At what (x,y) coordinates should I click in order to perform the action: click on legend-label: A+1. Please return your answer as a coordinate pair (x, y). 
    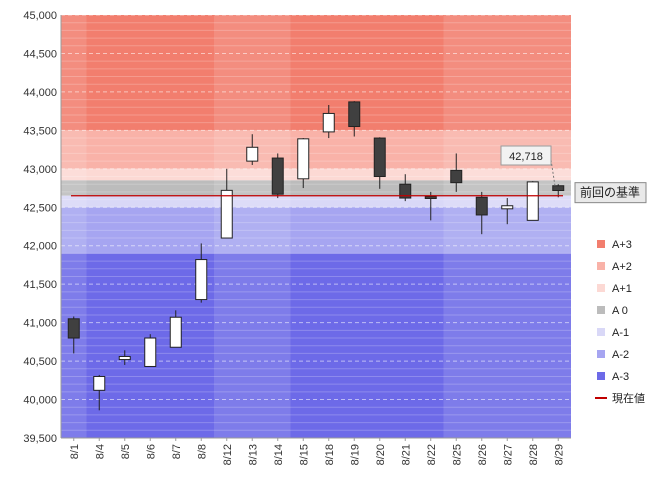
    Looking at the image, I should click on (622, 289).